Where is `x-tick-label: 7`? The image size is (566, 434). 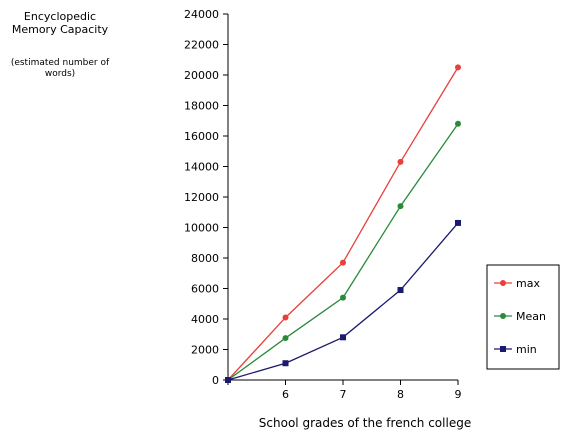
x-tick-label: 7 is located at coordinates (343, 394).